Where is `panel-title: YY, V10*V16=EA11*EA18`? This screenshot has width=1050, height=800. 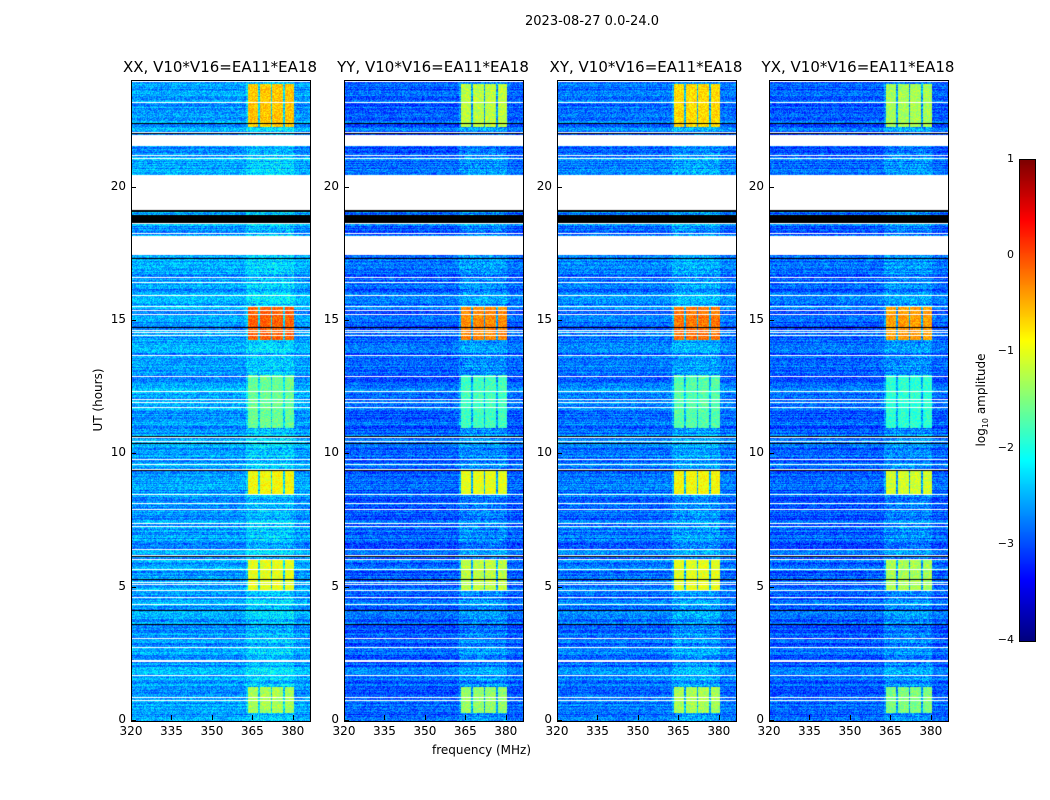 panel-title: YY, V10*V16=EA11*EA18 is located at coordinates (433, 67).